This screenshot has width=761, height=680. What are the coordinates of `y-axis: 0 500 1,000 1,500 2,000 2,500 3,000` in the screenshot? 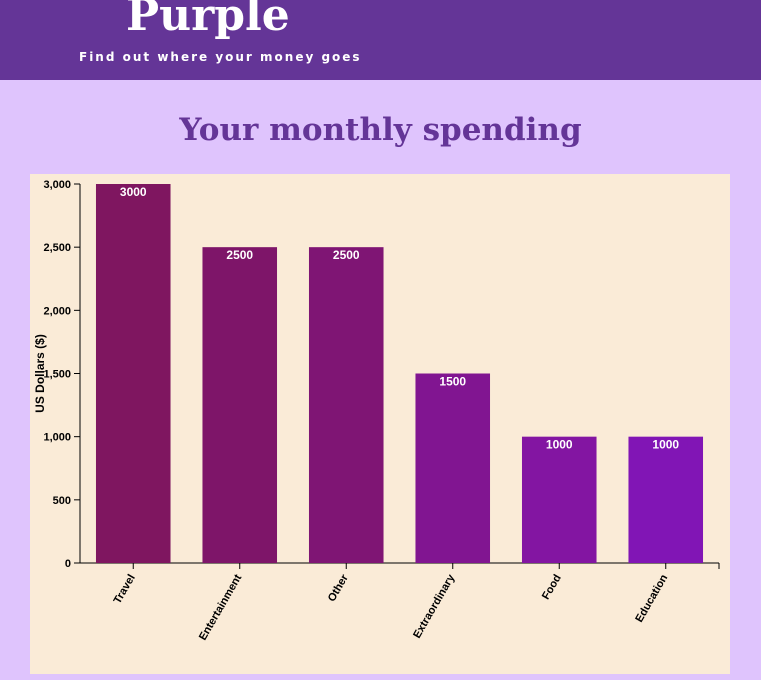 It's located at (62, 374).